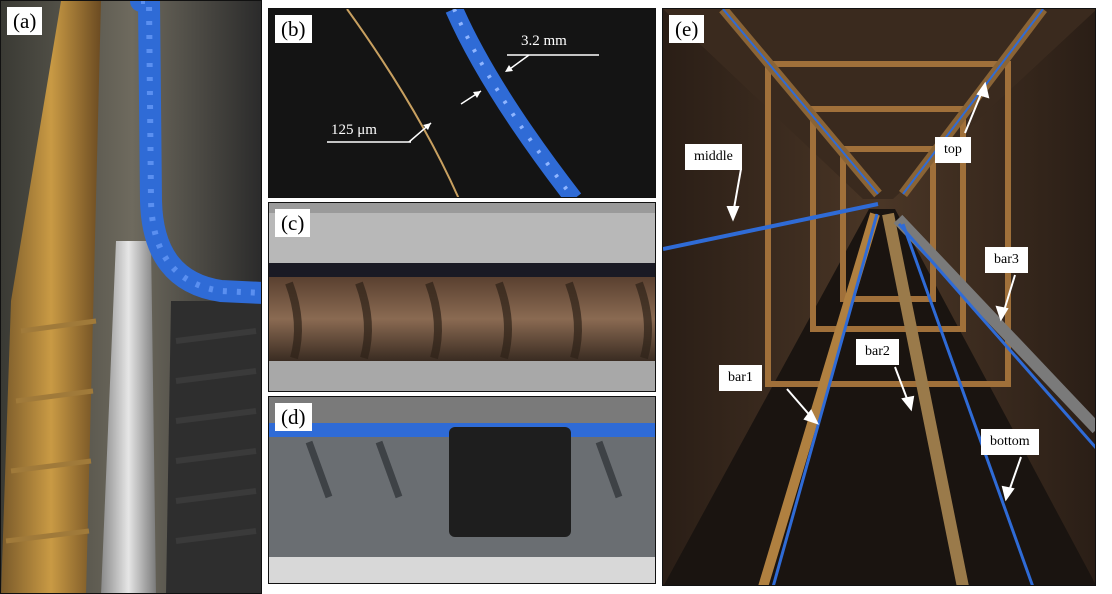  I want to click on label-bar2: bar2, so click(877, 352).